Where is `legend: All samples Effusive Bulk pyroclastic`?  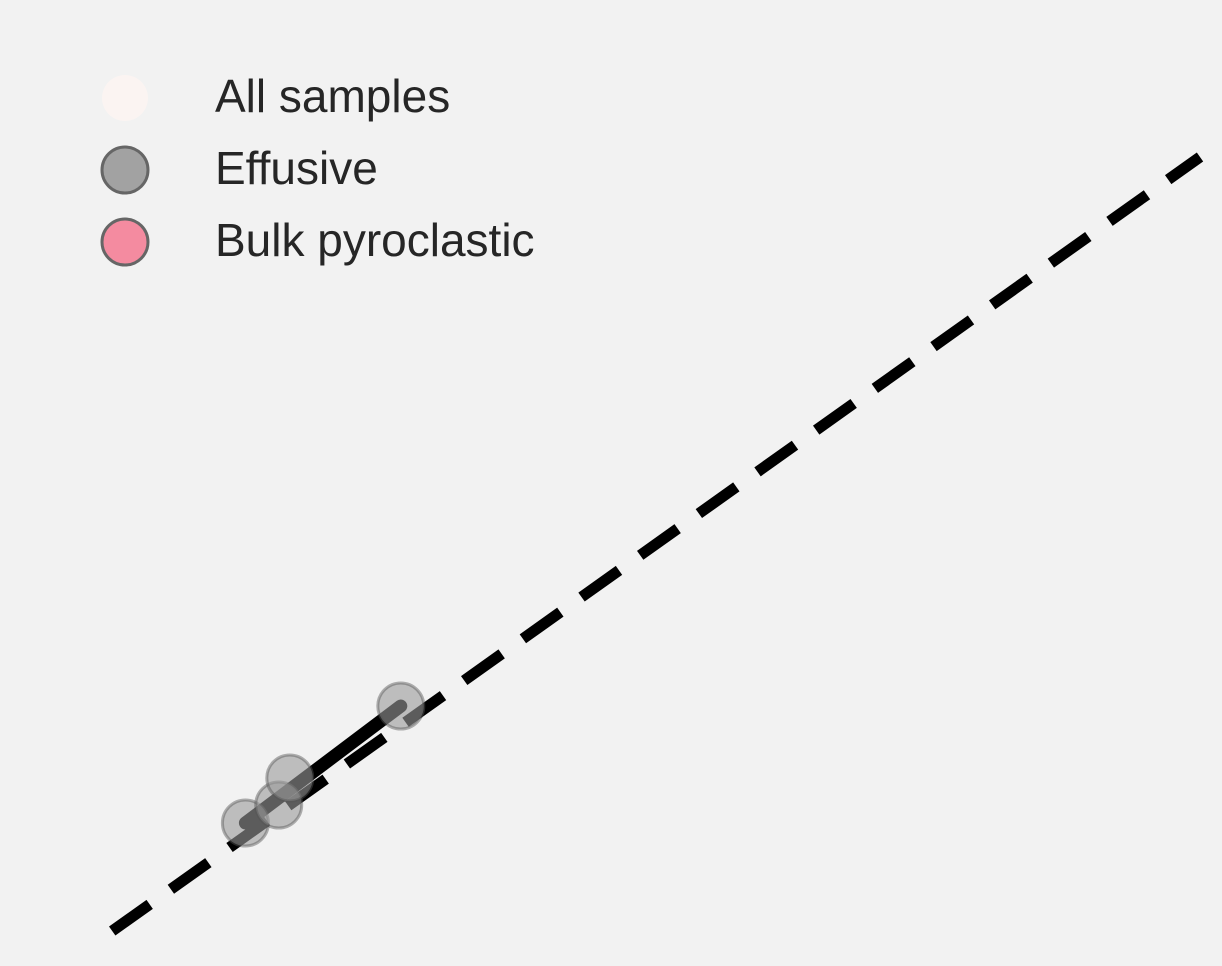
legend: All samples Effusive Bulk pyroclastic is located at coordinates (317, 168).